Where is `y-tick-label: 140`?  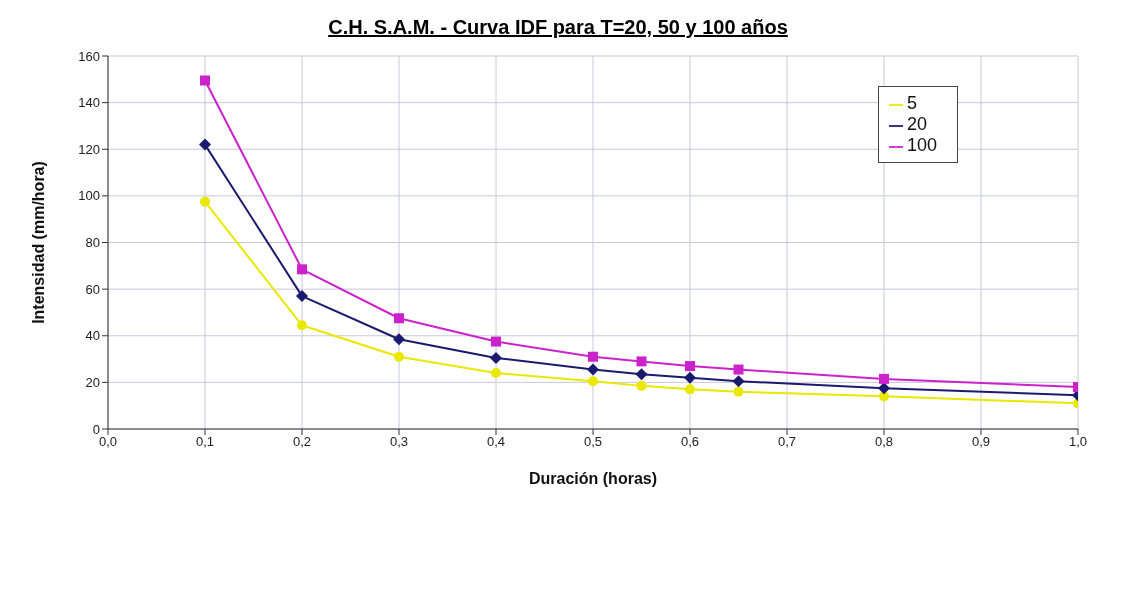 y-tick-label: 140 is located at coordinates (89, 103).